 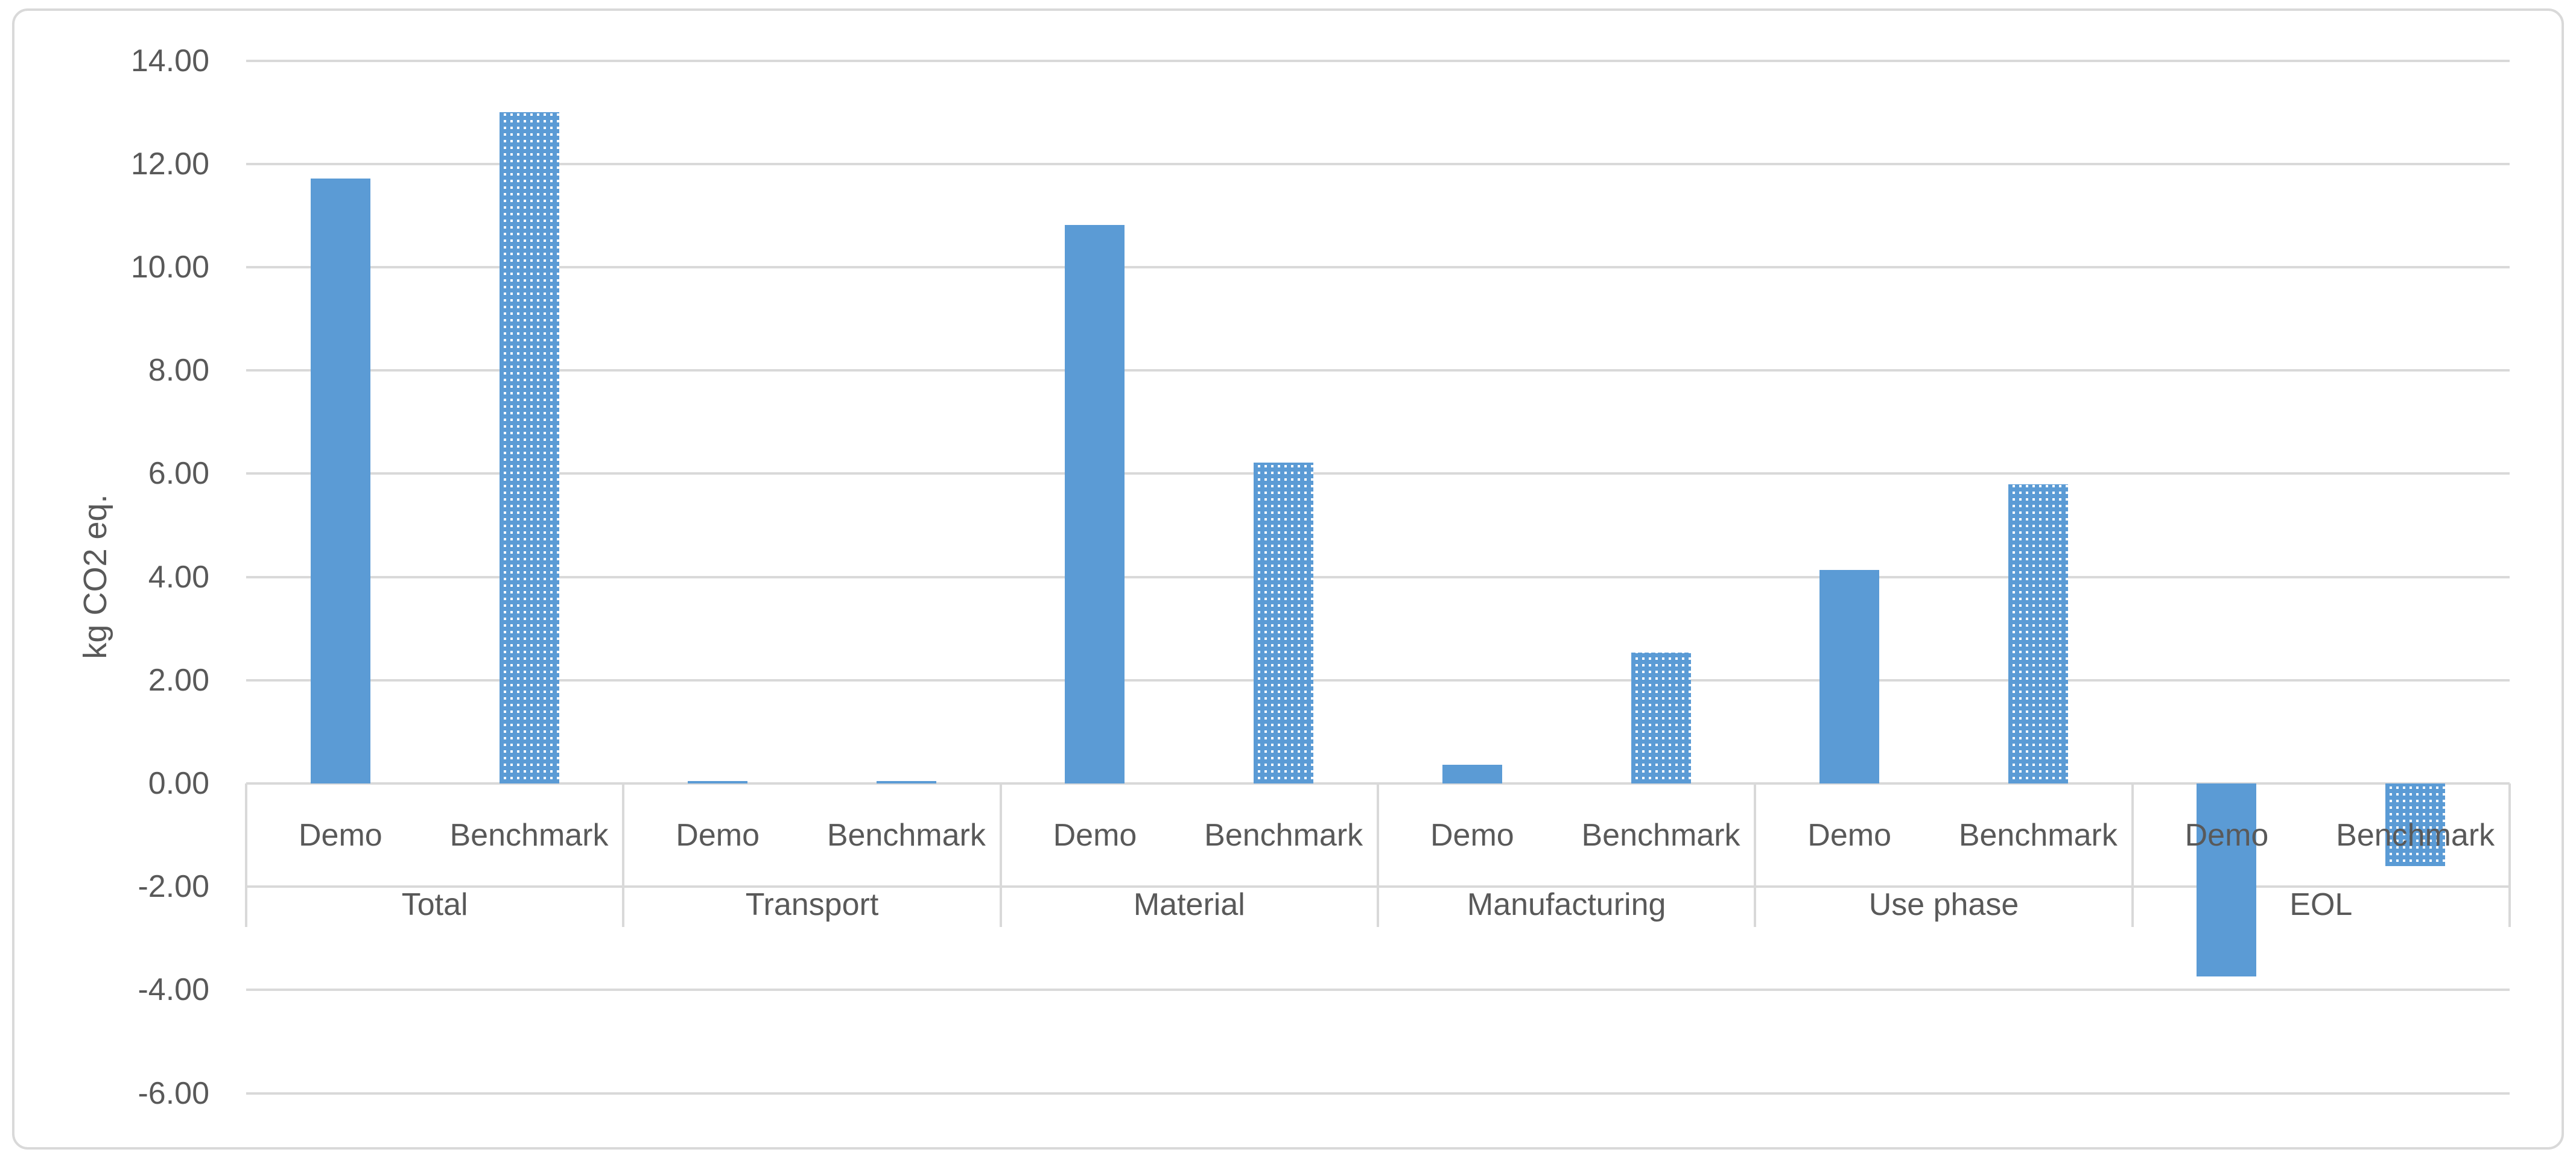 What do you see at coordinates (2038, 835) in the screenshot?
I see `series-label-use-phase-benchmark: Benchmark` at bounding box center [2038, 835].